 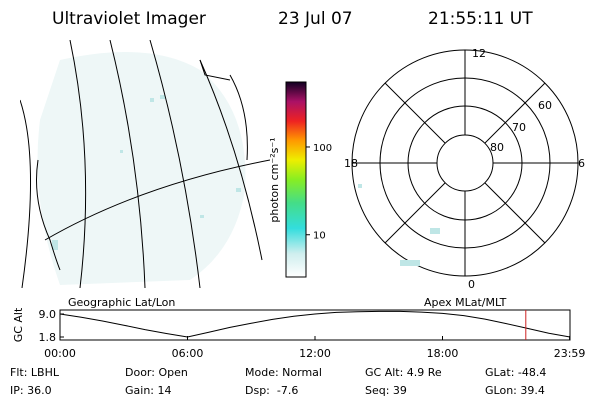 What do you see at coordinates (274, 179) in the screenshot?
I see `colorbar-label: photon cm⁻²s⁻¹` at bounding box center [274, 179].